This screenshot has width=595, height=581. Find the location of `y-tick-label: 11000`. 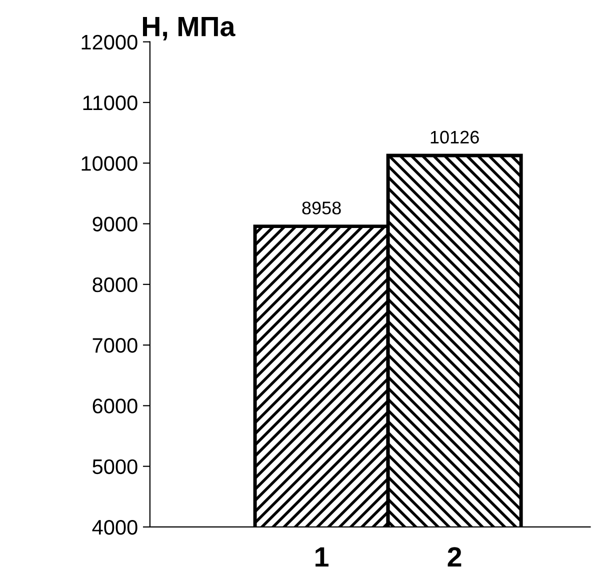

y-tick-label: 11000 is located at coordinates (110, 102).